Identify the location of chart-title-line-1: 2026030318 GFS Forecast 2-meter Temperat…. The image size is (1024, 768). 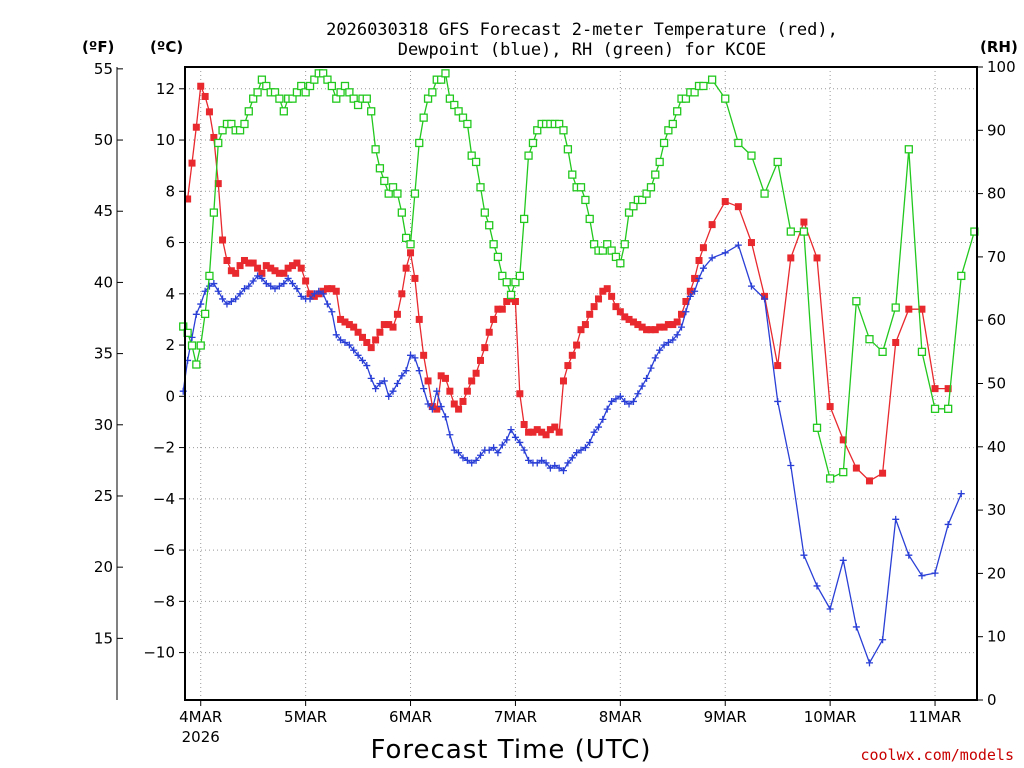
(582, 30).